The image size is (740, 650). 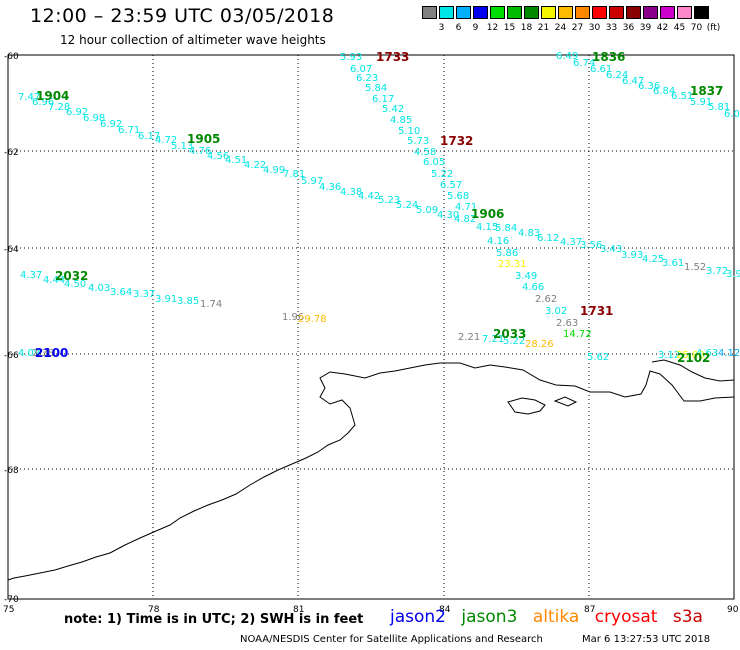 What do you see at coordinates (591, 245) in the screenshot?
I see `wave-height-label: 3.56` at bounding box center [591, 245].